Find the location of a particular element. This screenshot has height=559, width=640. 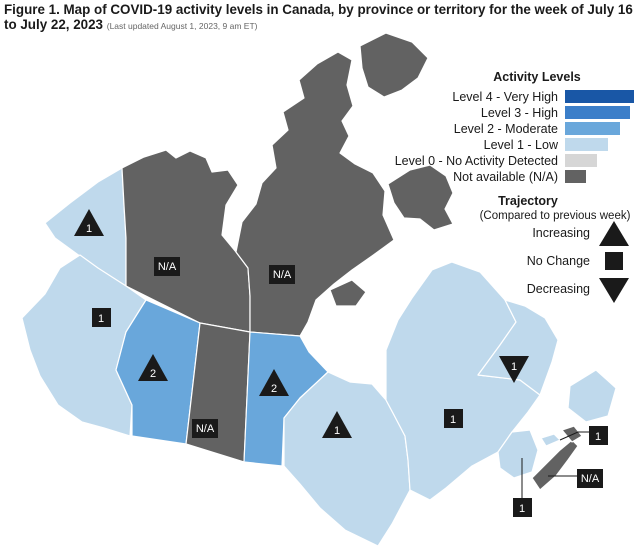

region-nunavut-southampton is located at coordinates (348, 293).